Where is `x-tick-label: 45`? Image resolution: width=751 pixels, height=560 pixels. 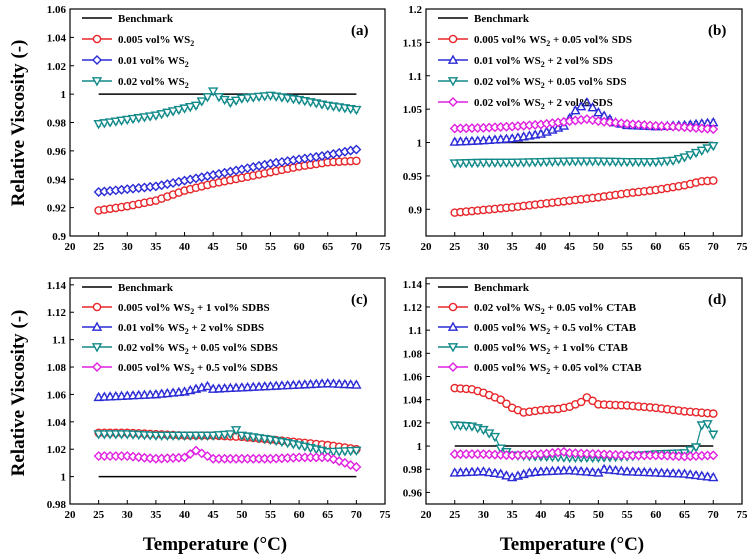 x-tick-label: 45 is located at coordinates (570, 515).